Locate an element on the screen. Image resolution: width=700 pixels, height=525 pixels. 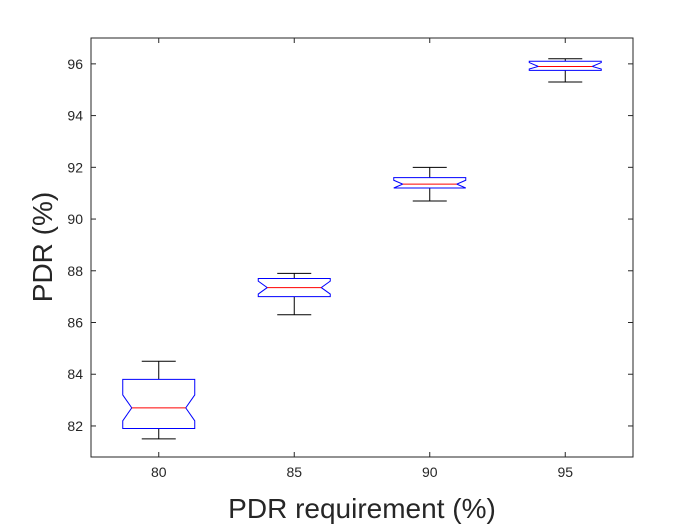
x-tick-label: 95 is located at coordinates (565, 472).